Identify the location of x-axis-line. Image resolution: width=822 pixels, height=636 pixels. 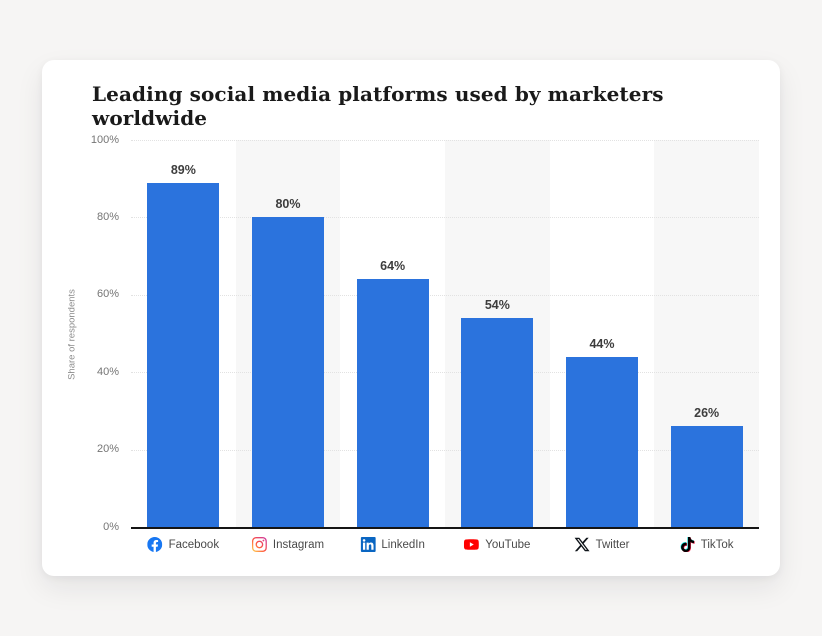
(445, 528).